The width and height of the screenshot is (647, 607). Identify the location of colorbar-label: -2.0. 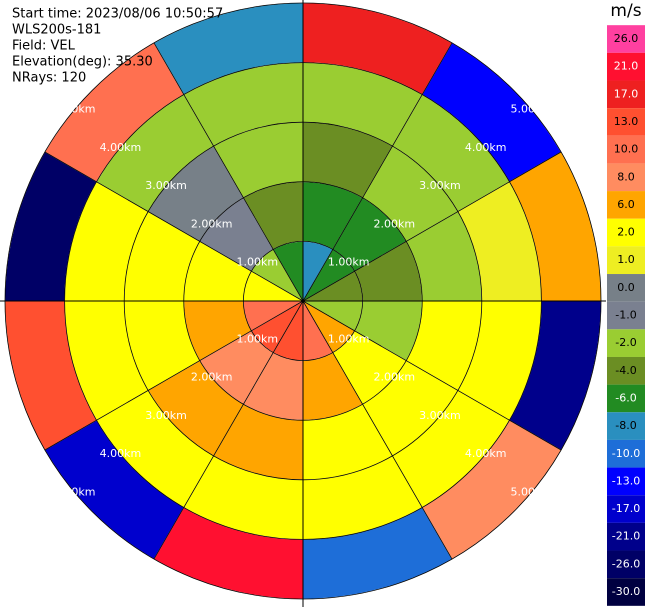
(625, 342).